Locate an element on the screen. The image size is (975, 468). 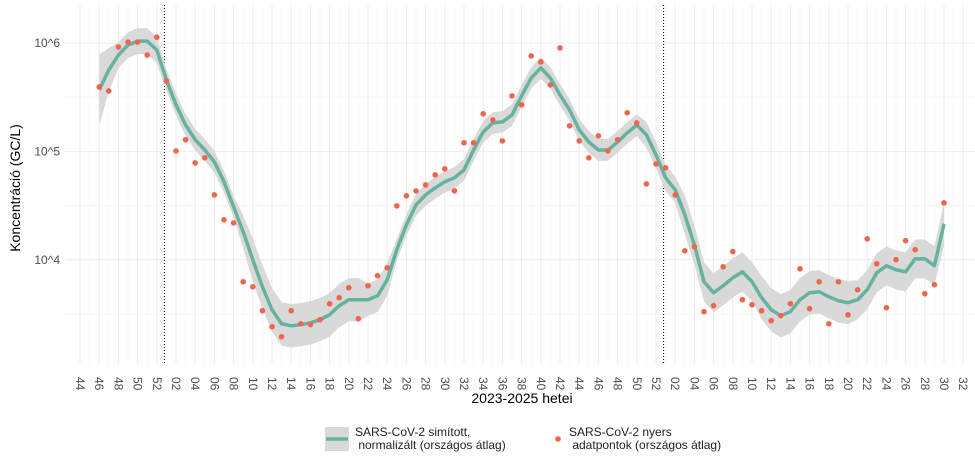
x-tick-label: 34 is located at coordinates (483, 384).